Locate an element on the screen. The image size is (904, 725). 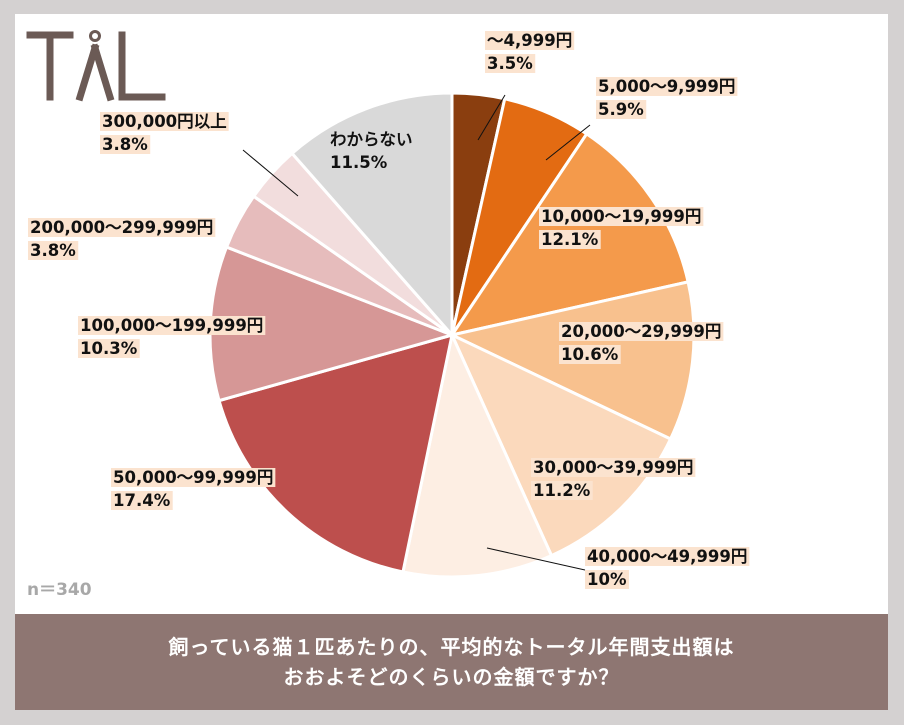
slice-label-text-4: 30,000～39,999円 is located at coordinates (613, 467).